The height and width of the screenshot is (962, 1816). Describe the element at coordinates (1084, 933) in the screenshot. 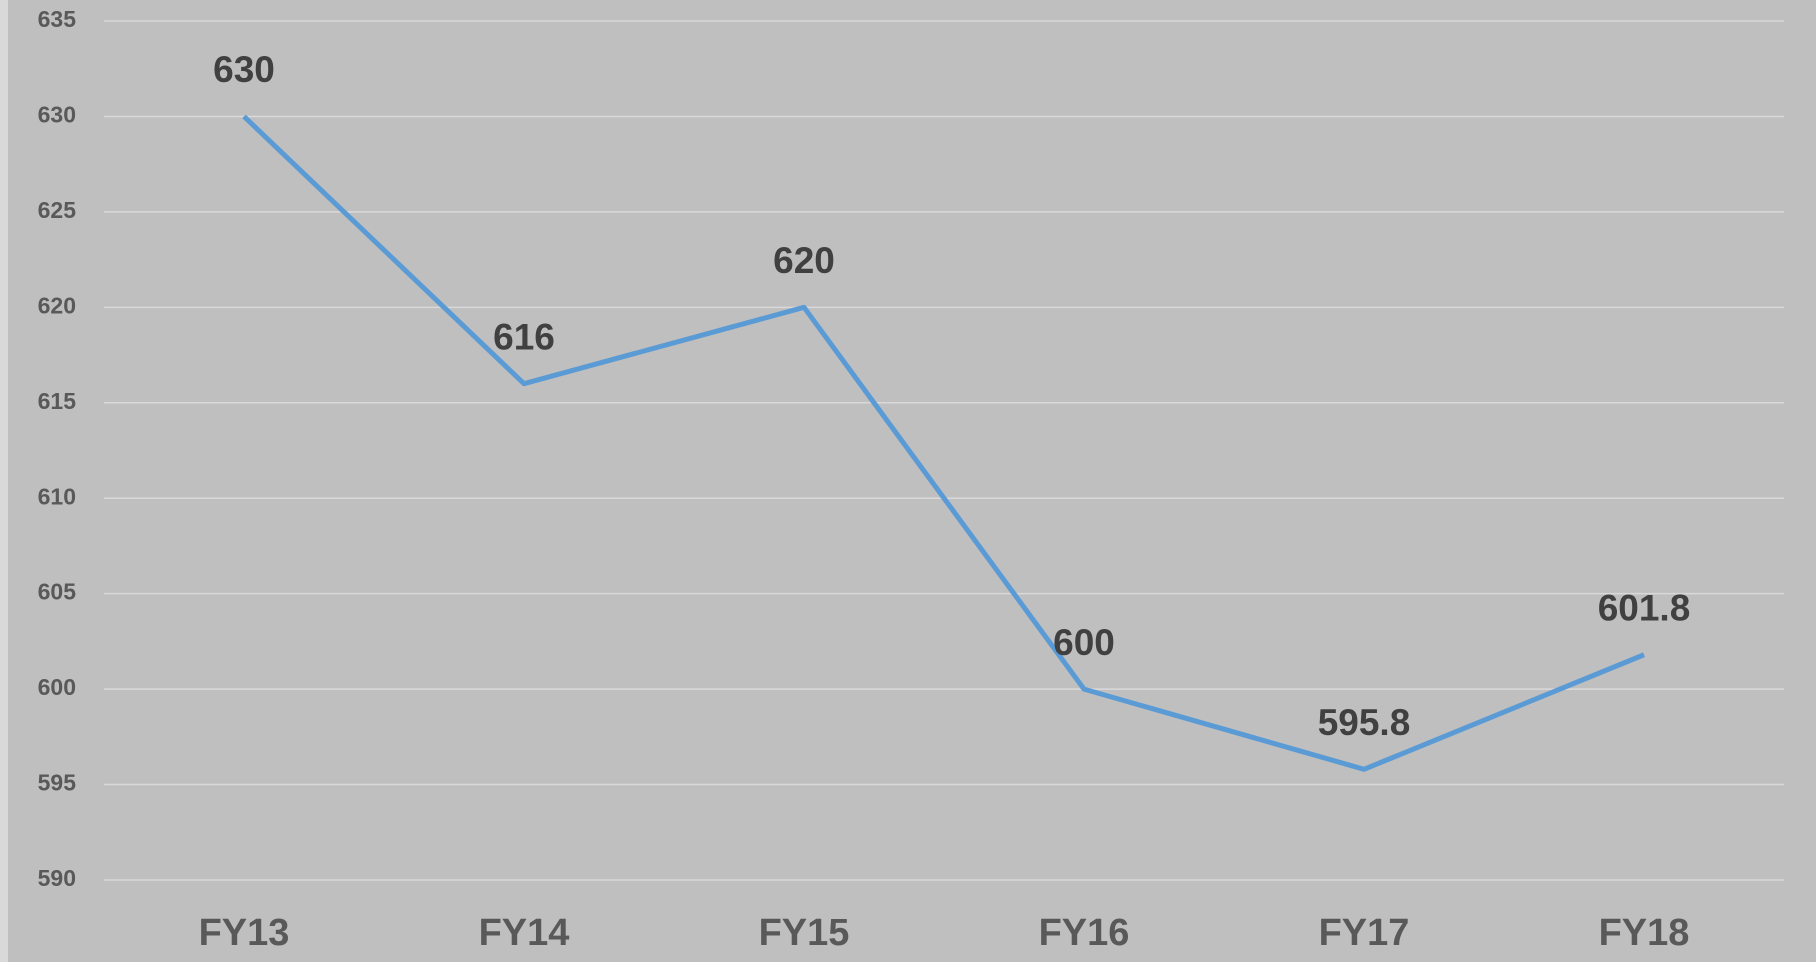

I see `x-tick-label: FY16` at that location.